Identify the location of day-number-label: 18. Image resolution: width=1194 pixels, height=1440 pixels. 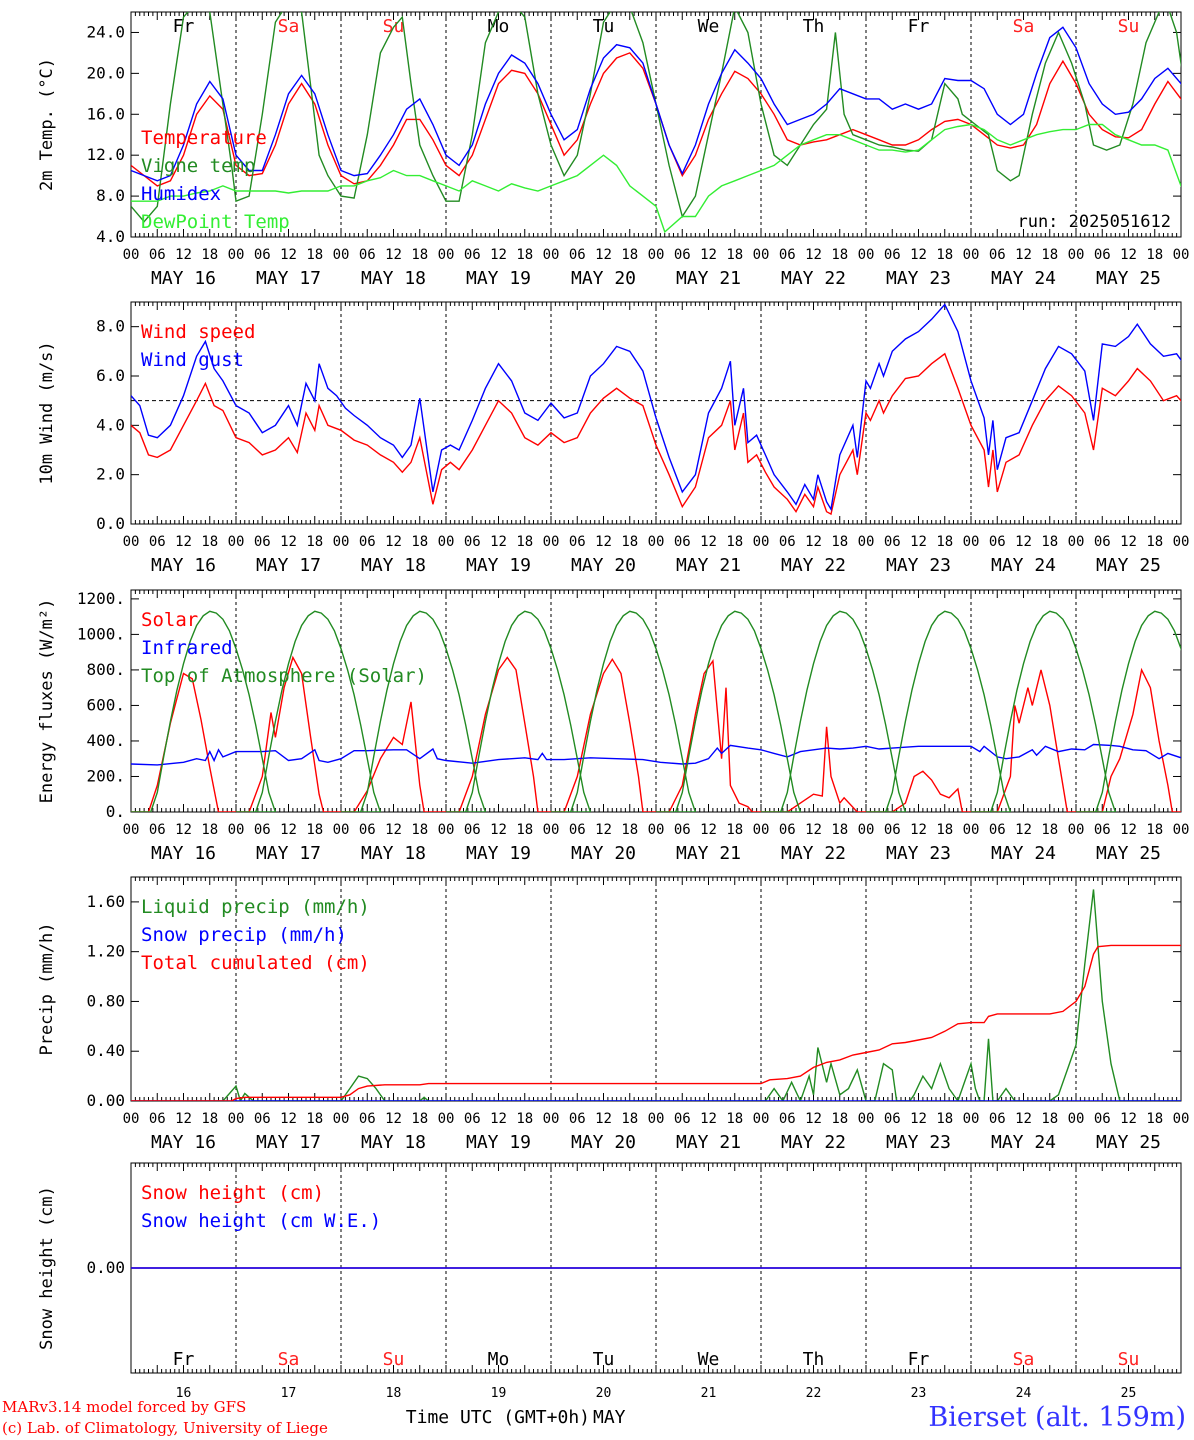
(394, 1393).